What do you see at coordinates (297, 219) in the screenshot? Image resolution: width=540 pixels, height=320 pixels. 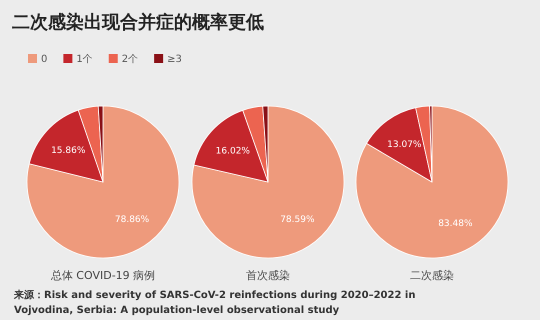 I see `data-label: 78.59%` at bounding box center [297, 219].